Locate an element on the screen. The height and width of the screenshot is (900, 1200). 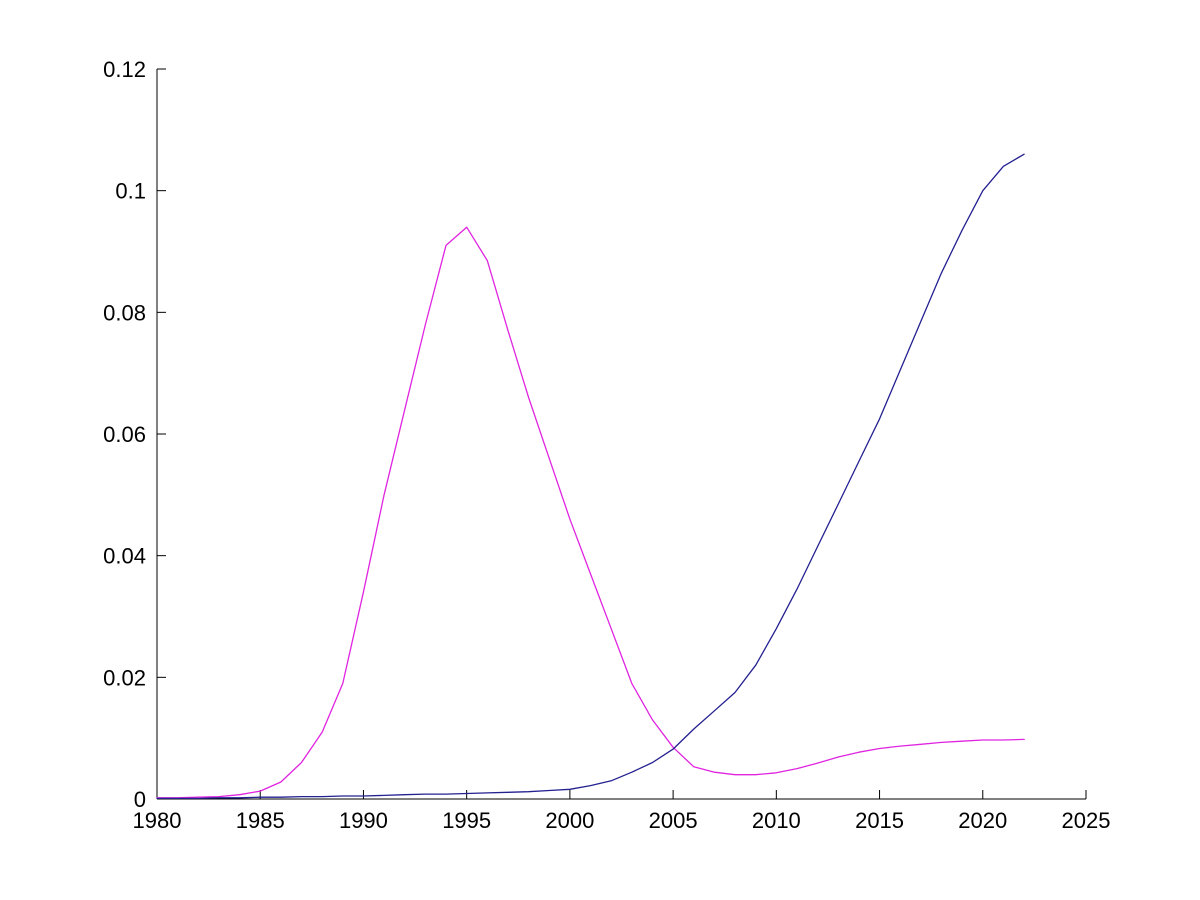
x-tick-label: 2015 is located at coordinates (879, 820).